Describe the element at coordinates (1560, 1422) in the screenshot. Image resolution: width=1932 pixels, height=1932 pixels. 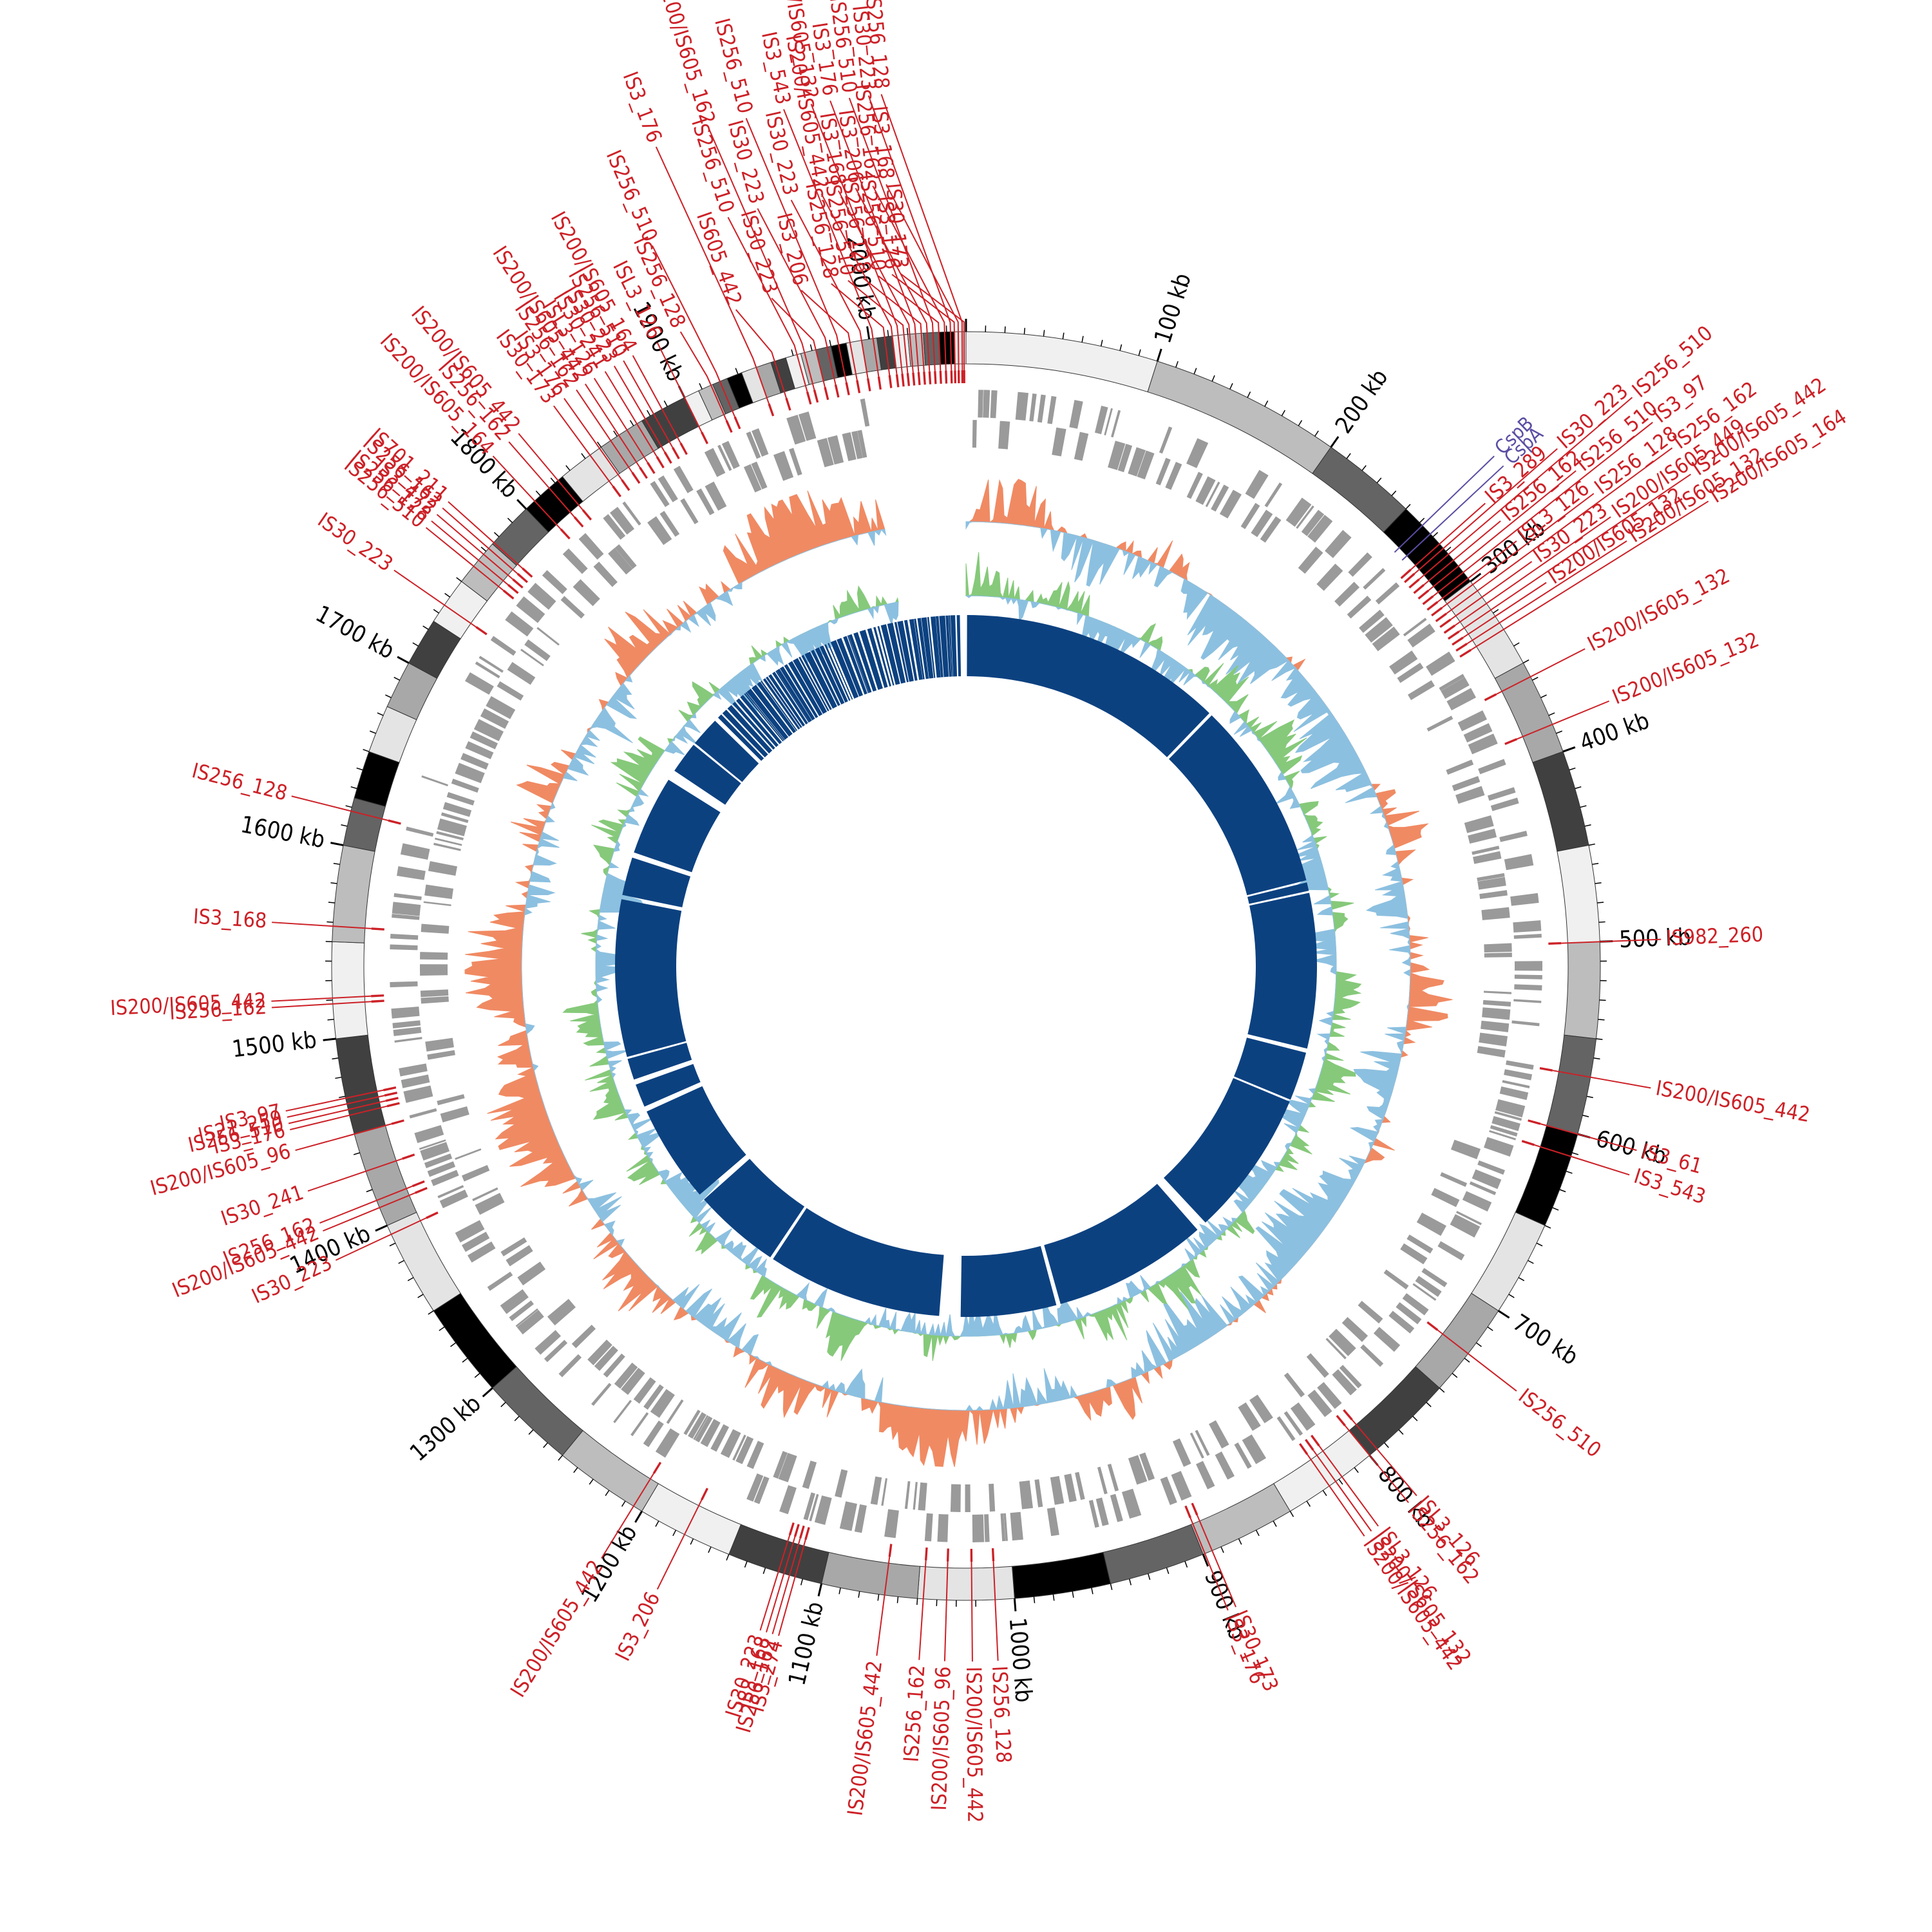
I see `is-element-label: IS256_510` at that location.